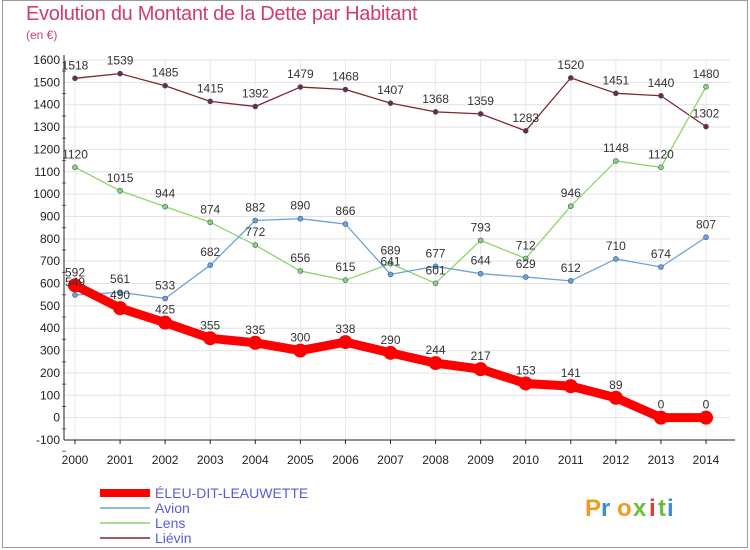 This screenshot has height=550, width=750. I want to click on data-label-avion: 641, so click(390, 261).